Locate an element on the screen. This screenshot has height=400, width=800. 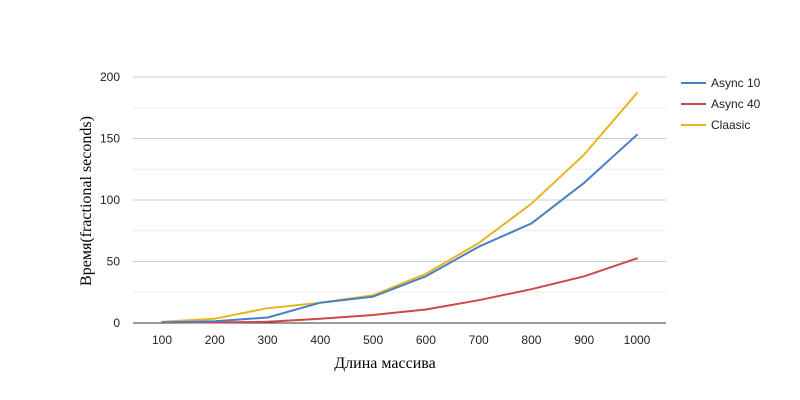
x-tick-label: 300 is located at coordinates (268, 340).